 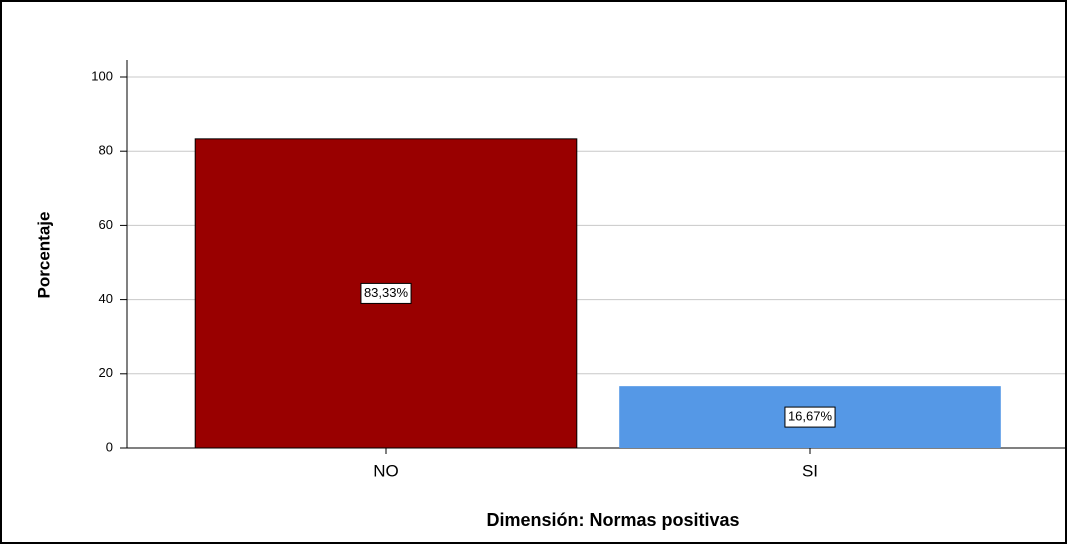 I want to click on y-axis-label: Porcentaje, so click(x=43, y=255).